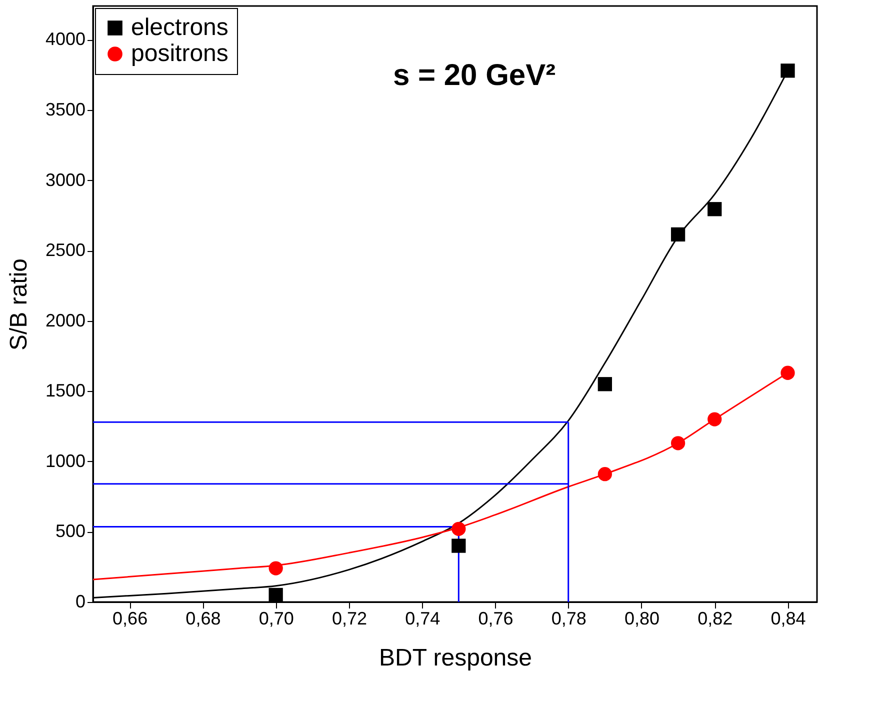  I want to click on y-tick-label: 4000, so click(65, 39).